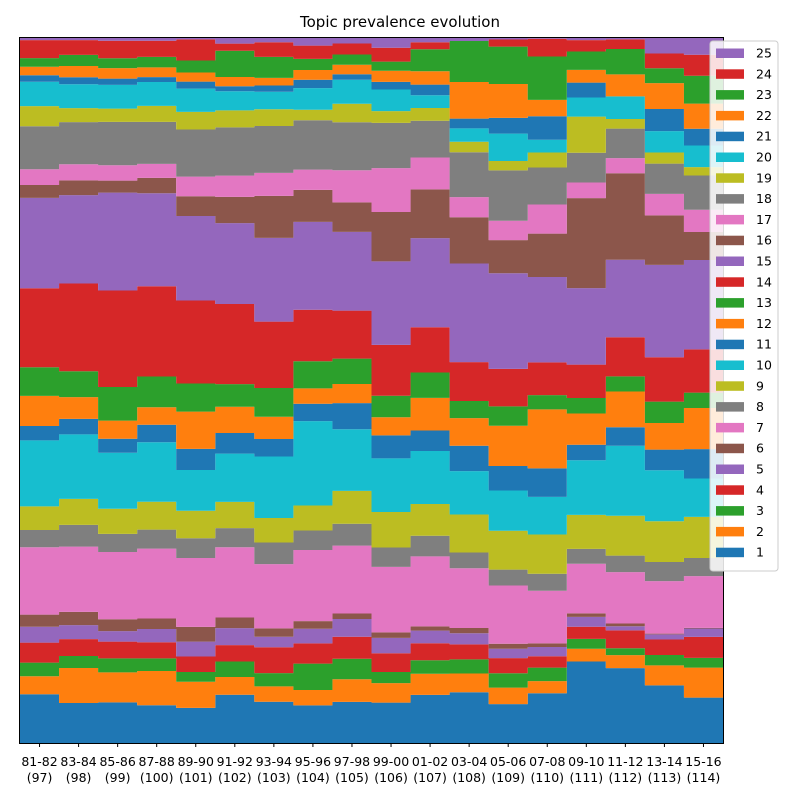 The width and height of the screenshot is (800, 800). What do you see at coordinates (764, 177) in the screenshot?
I see `legend-label-19: 19` at bounding box center [764, 177].